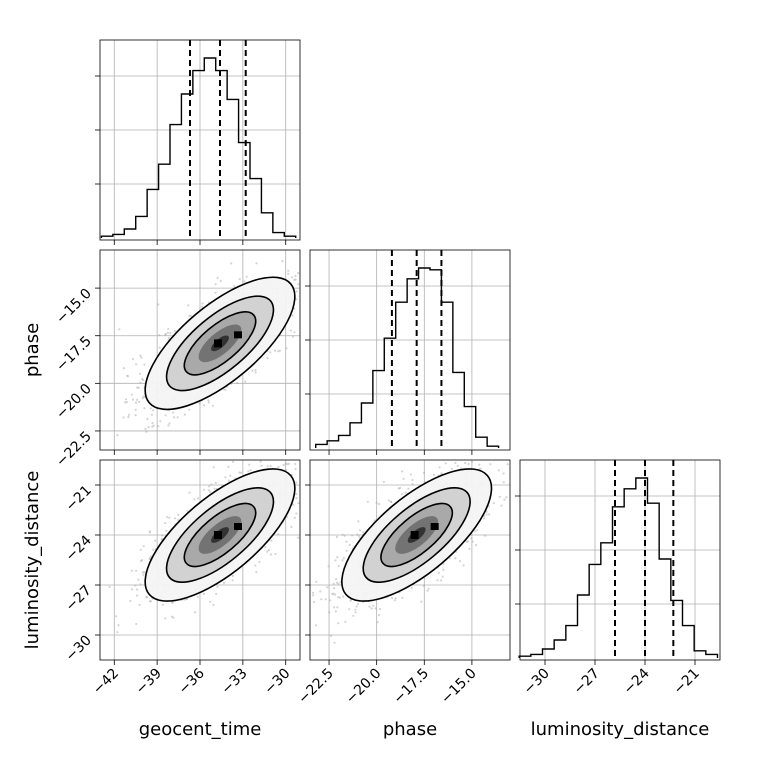  I want to click on panel-histogram-geocent-time, so click(198, 142).